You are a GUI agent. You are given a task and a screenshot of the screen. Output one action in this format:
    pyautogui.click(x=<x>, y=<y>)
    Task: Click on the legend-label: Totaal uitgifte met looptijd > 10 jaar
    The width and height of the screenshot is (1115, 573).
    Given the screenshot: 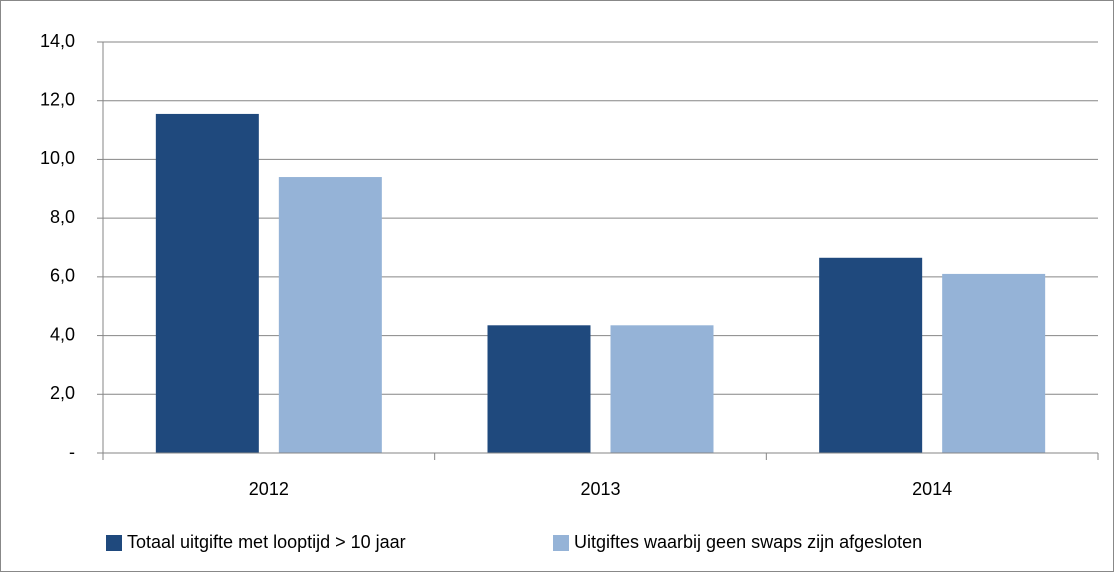 What is the action you would take?
    pyautogui.click(x=266, y=542)
    